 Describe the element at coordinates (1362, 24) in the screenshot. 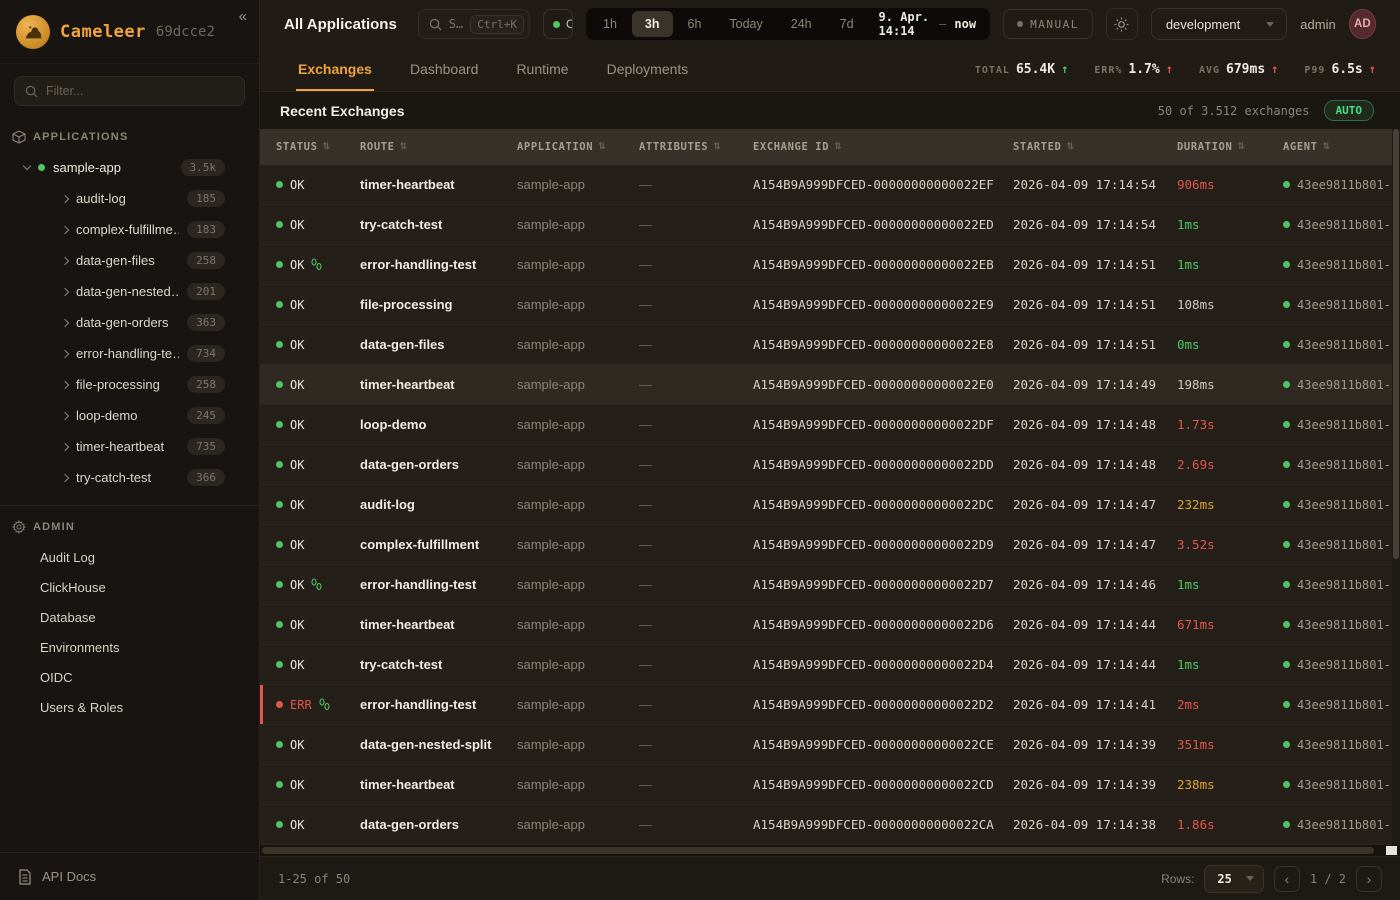

I see `avatar: AD` at that location.